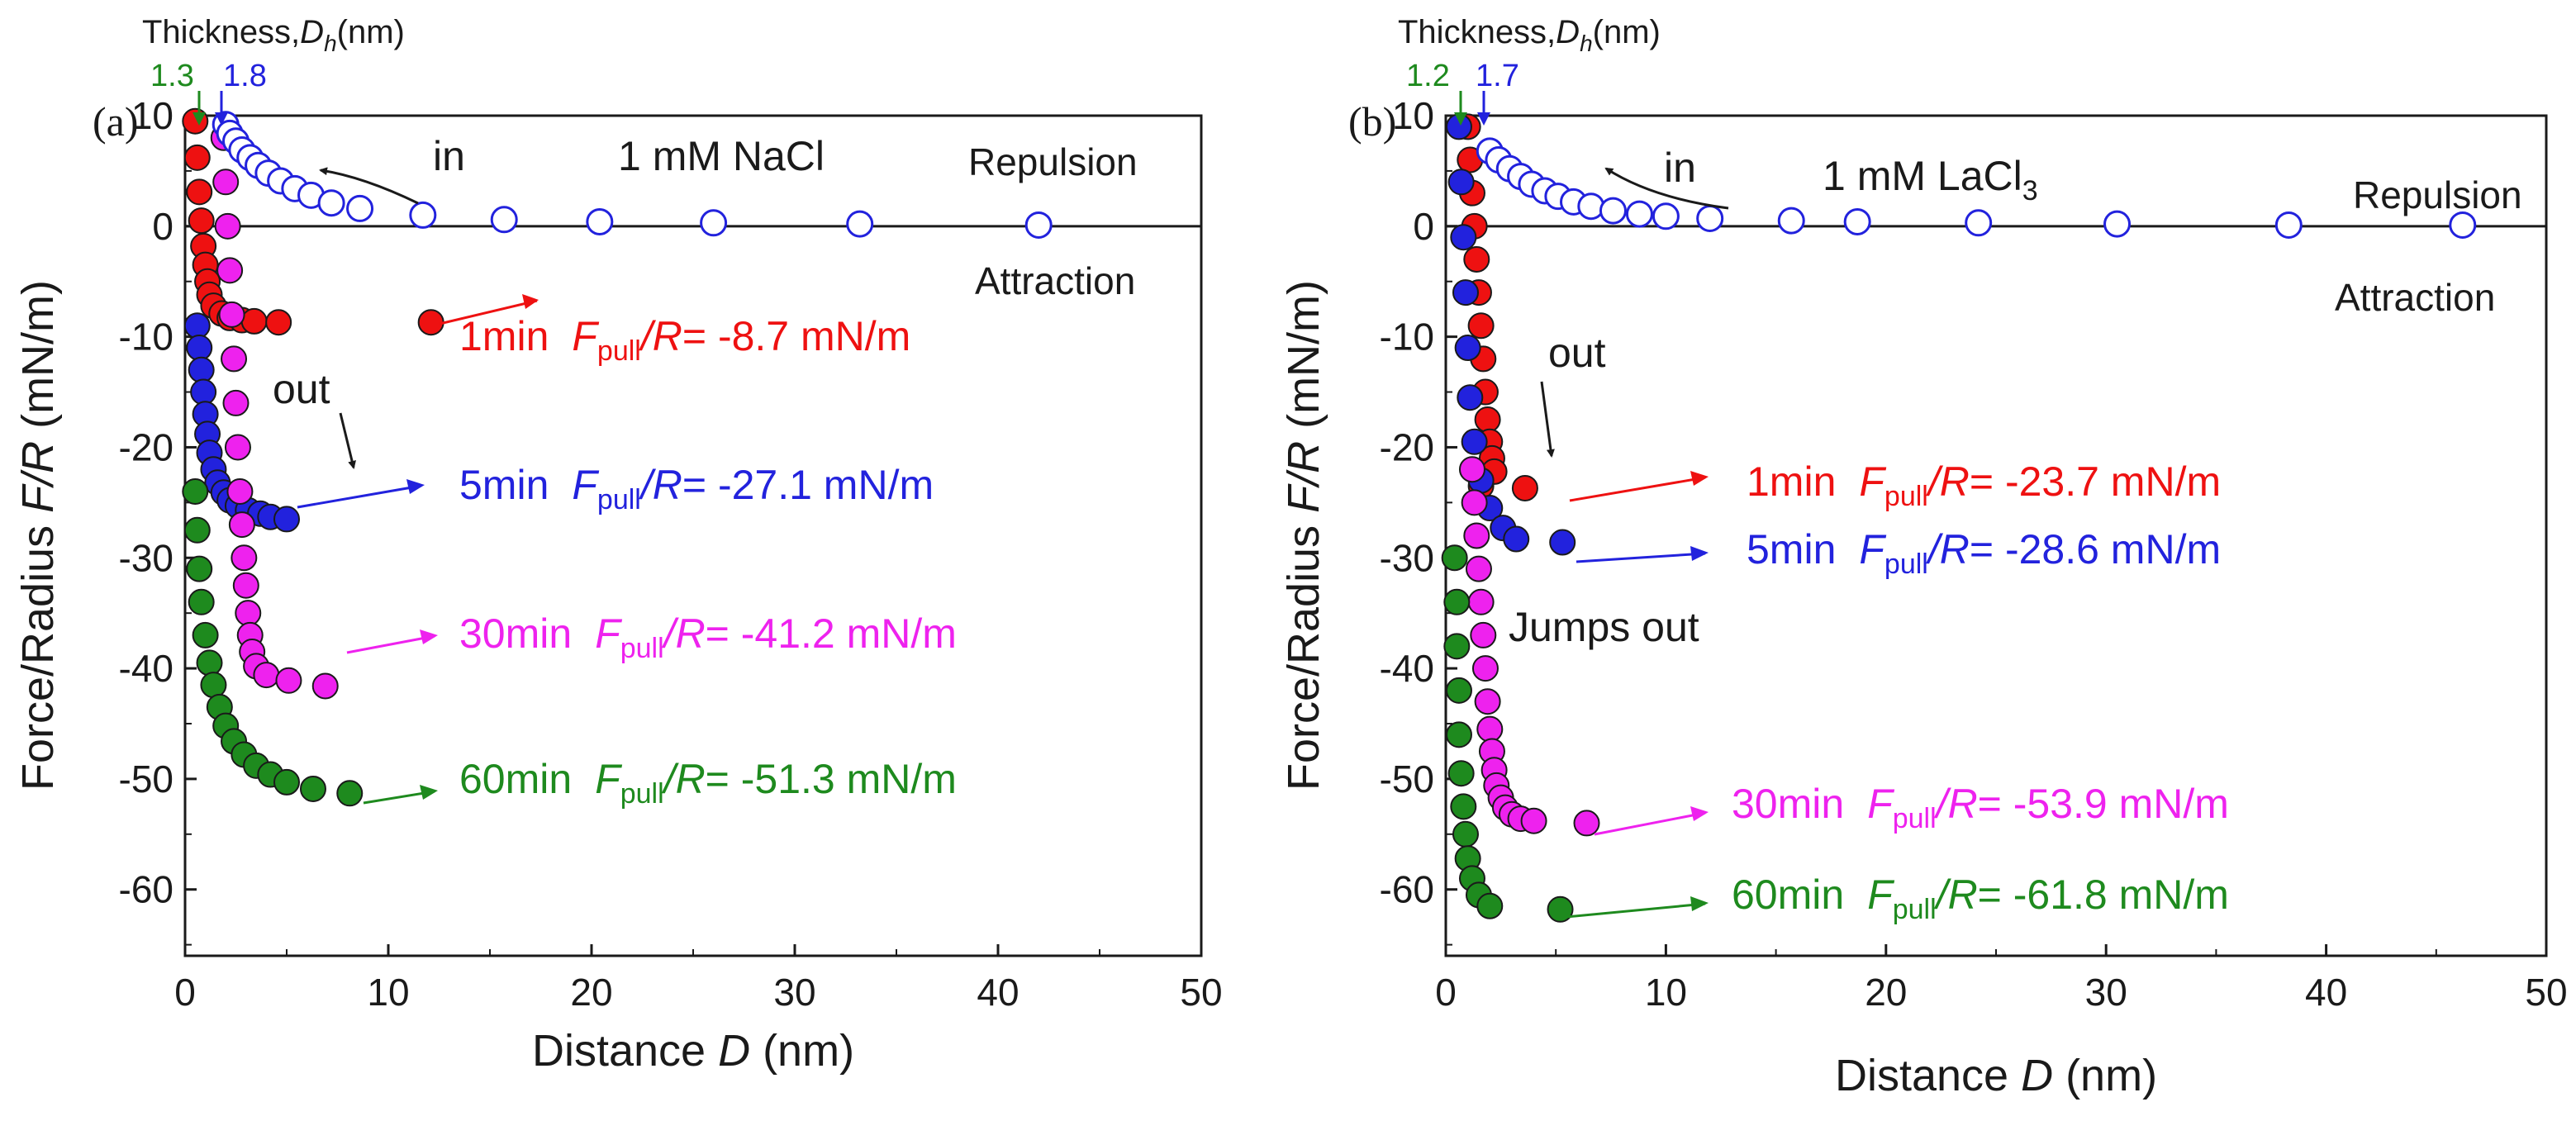 Image resolution: width=2576 pixels, height=1121 pixels. Describe the element at coordinates (721, 156) in the screenshot. I see `condition-label-a: 1 mM NaCl` at that location.